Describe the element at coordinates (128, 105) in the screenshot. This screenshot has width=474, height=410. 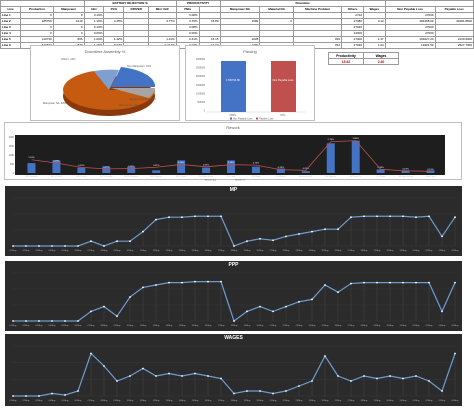
I see `pie-label-3: Material NA, 0%` at that location.